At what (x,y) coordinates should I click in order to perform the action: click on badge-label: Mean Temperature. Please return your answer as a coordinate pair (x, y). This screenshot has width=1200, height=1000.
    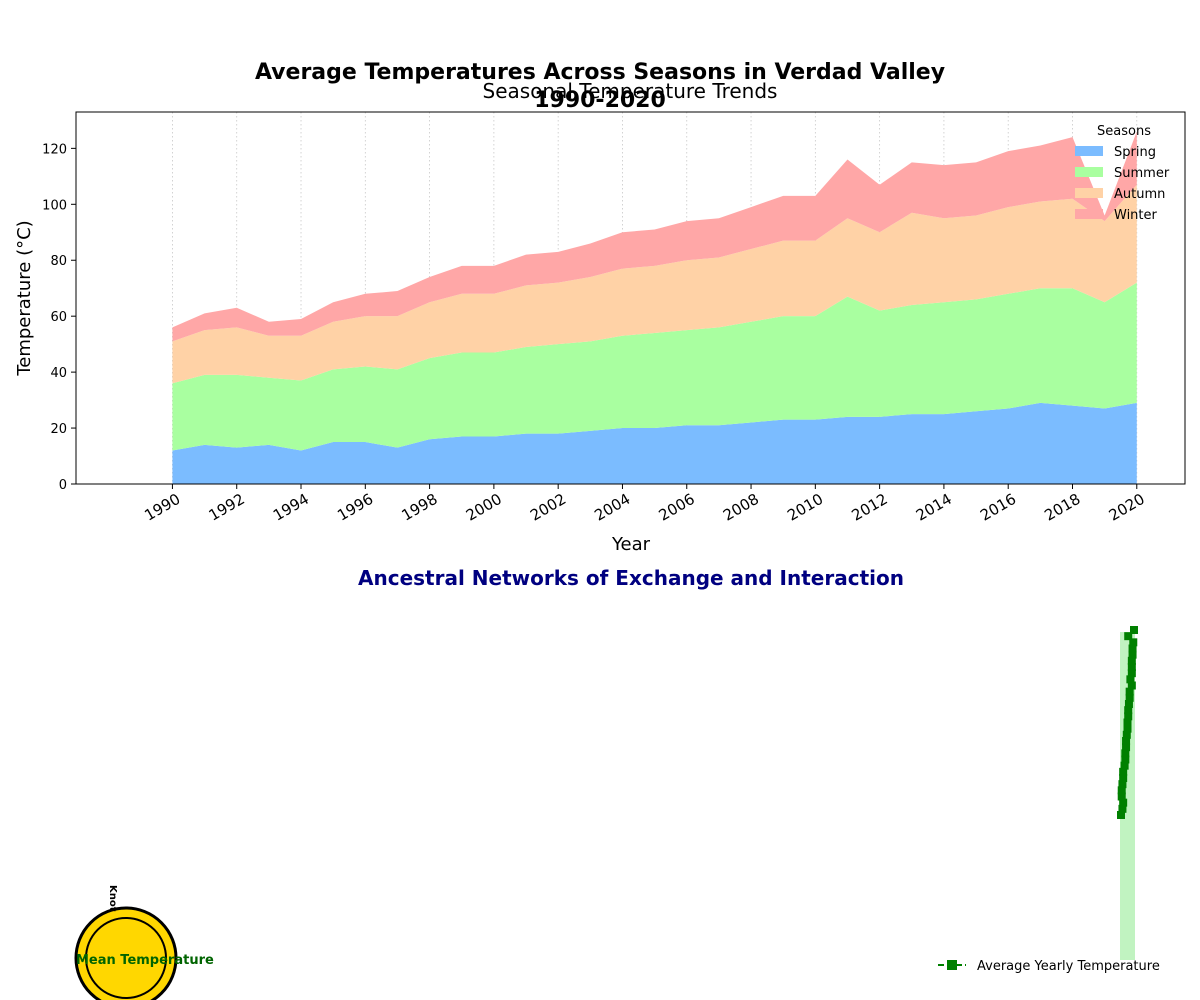
    Looking at the image, I should click on (145, 960).